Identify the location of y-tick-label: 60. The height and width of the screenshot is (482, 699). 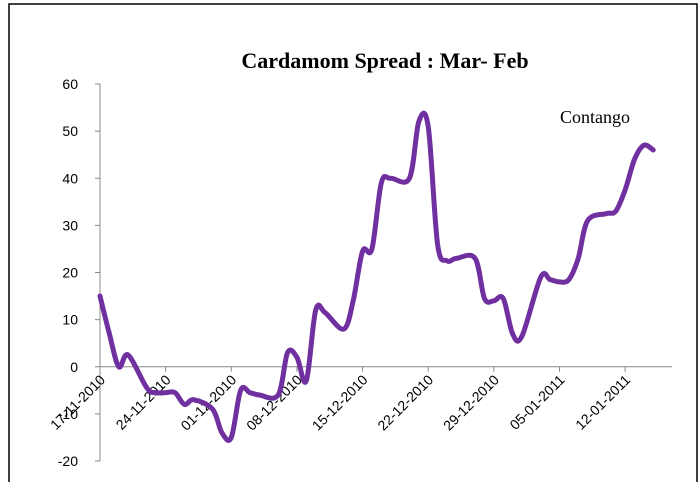
(70, 84).